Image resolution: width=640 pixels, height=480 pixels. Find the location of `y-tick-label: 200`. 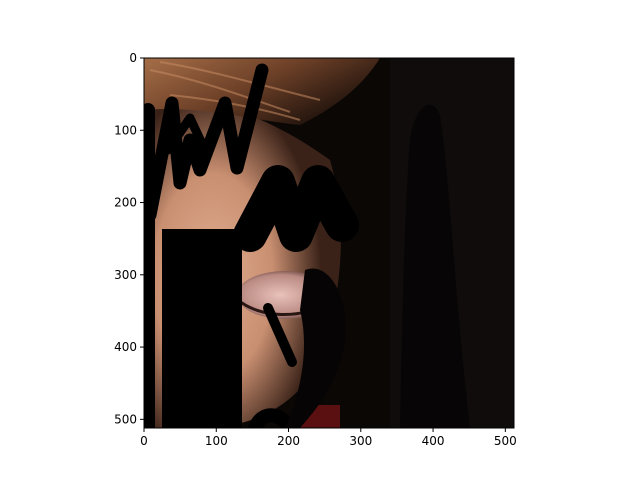

y-tick-label: 200 is located at coordinates (125, 203).